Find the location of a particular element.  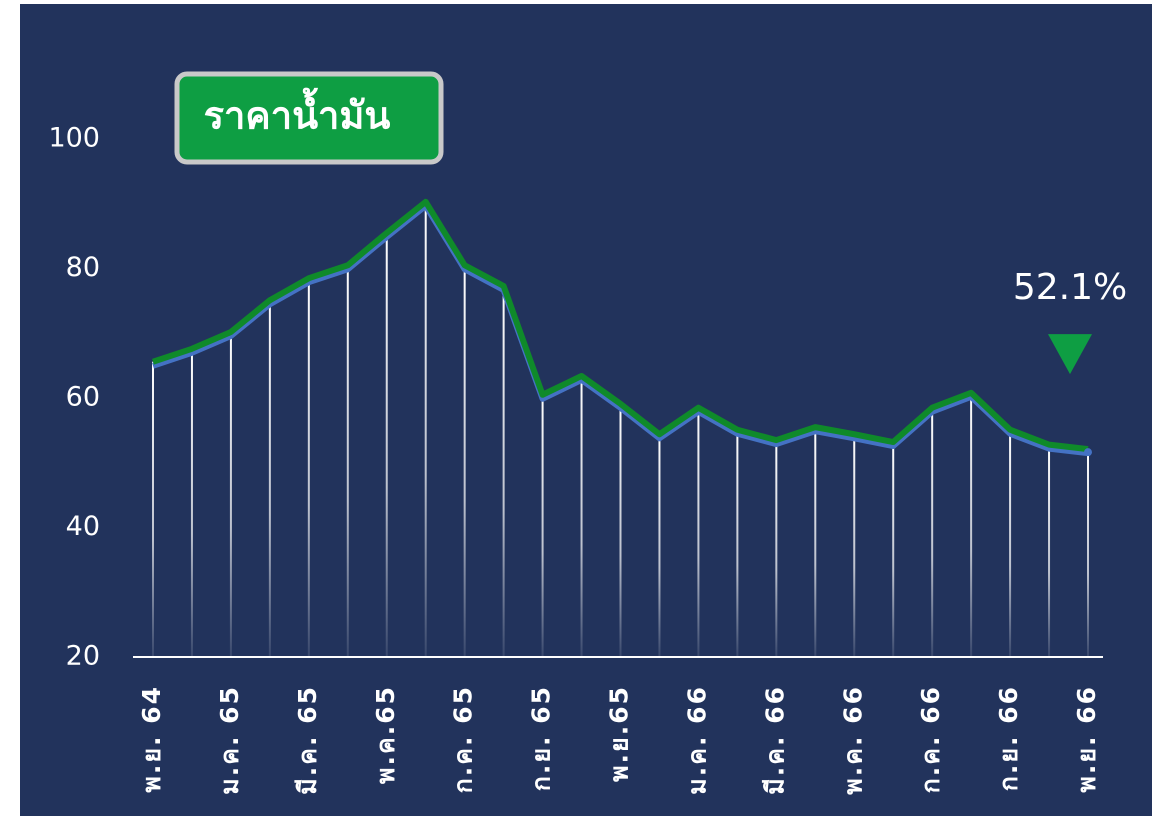

x-tick-label: ก.ย. 65 is located at coordinates (541, 738).